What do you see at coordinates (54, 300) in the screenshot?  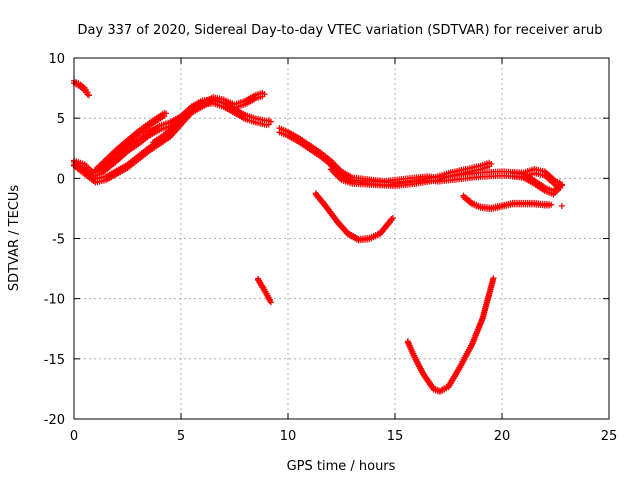 I see `y-tick-label: -10` at bounding box center [54, 300].